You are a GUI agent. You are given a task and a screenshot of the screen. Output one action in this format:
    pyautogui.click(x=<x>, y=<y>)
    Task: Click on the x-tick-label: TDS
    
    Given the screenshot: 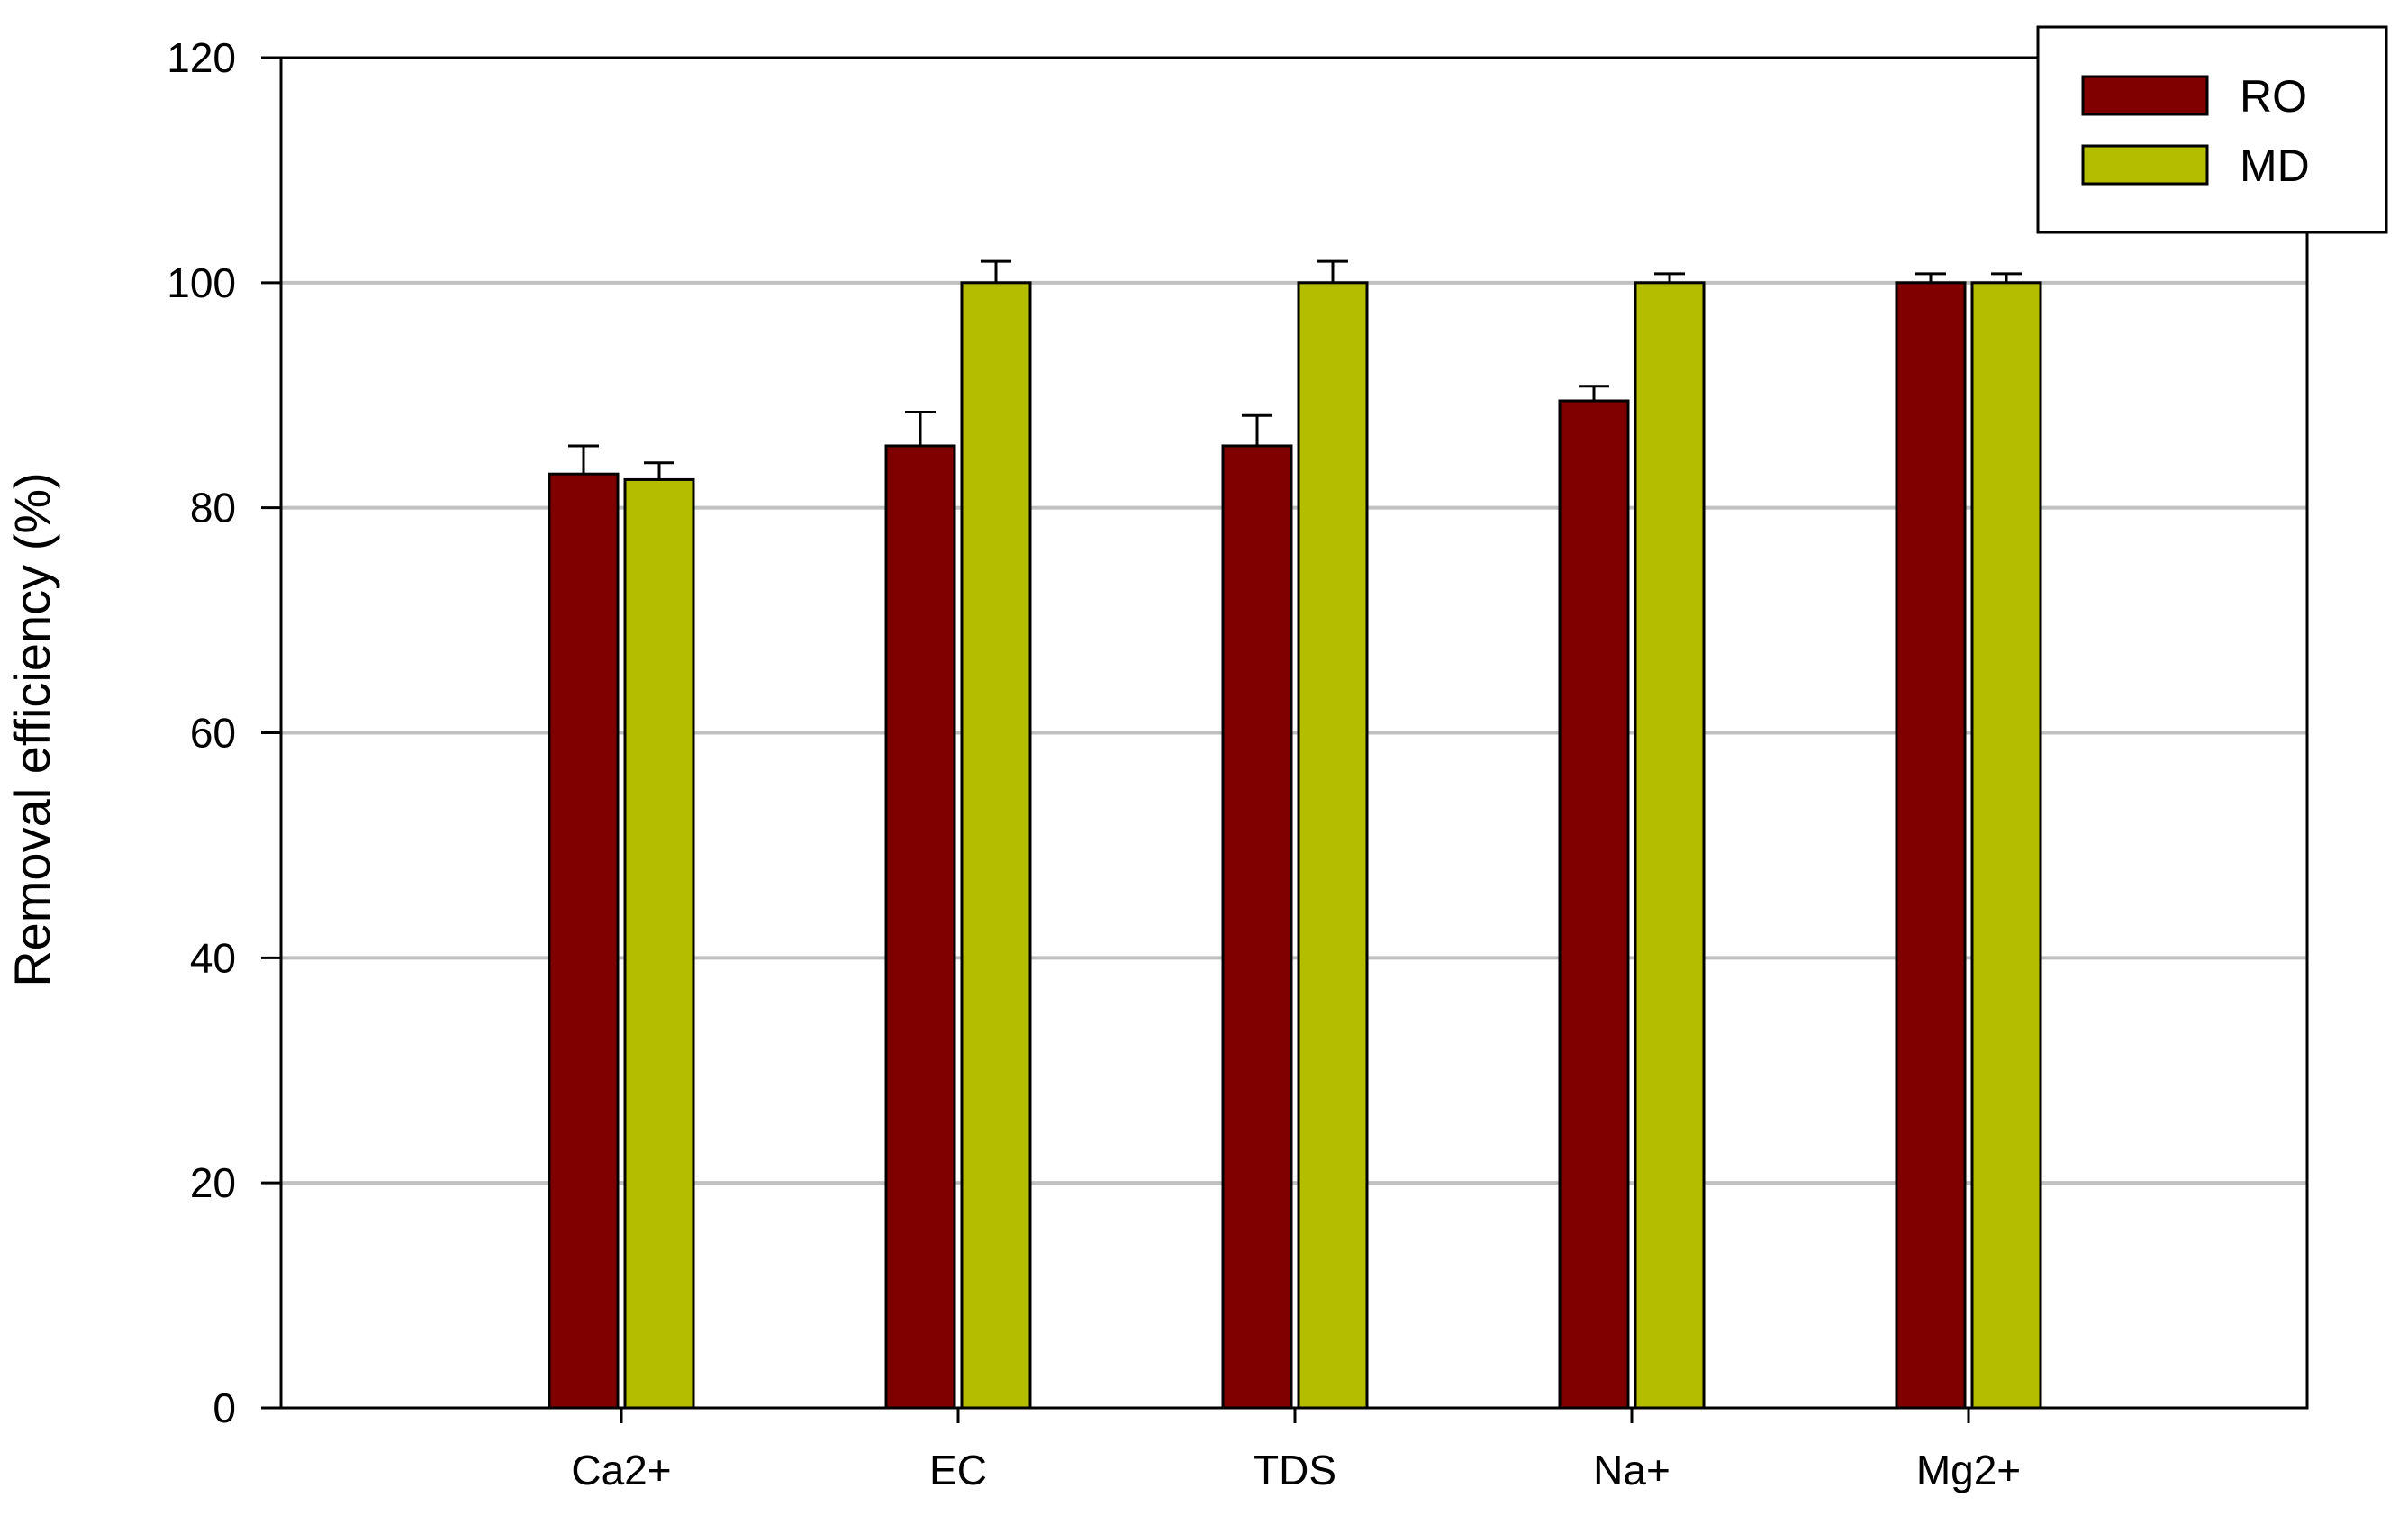 What is the action you would take?
    pyautogui.click(x=1295, y=1470)
    